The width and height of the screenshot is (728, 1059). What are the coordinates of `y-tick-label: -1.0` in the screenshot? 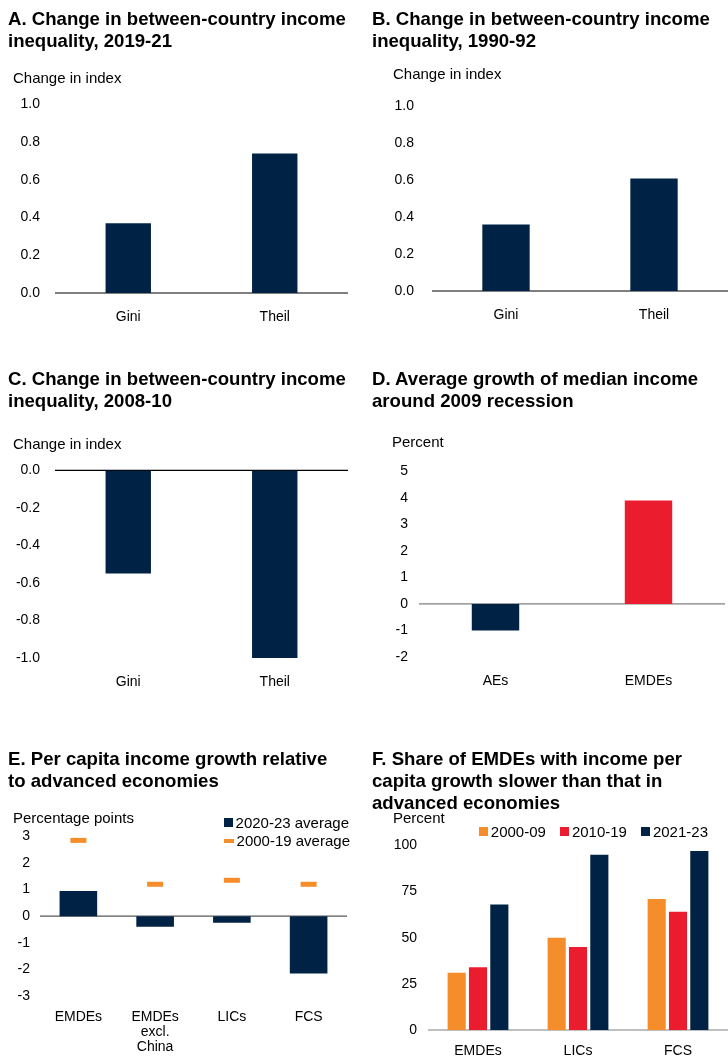 It's located at (28, 656).